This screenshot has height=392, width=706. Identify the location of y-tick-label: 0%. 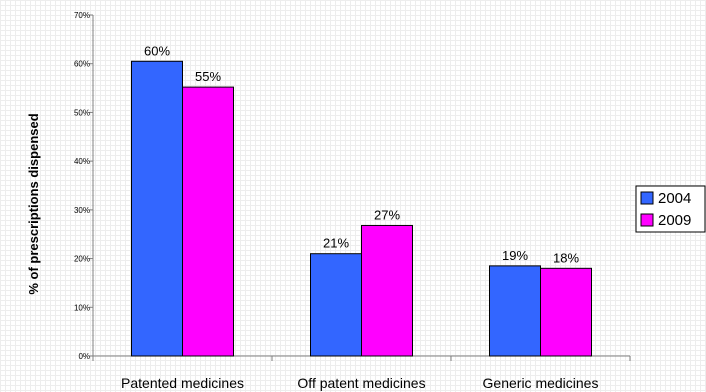
(84, 356).